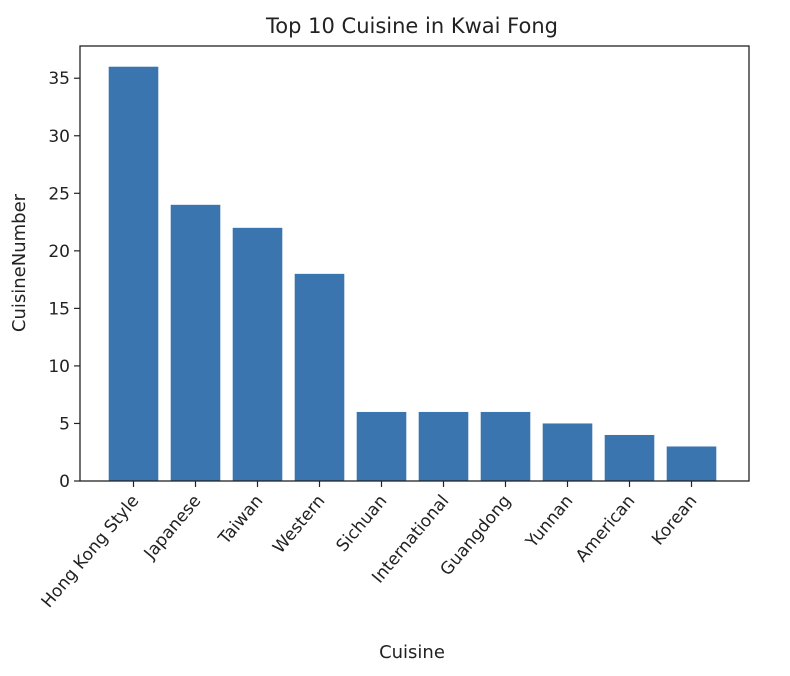 The height and width of the screenshot is (676, 790). I want to click on y-tick-label: 20, so click(59, 252).